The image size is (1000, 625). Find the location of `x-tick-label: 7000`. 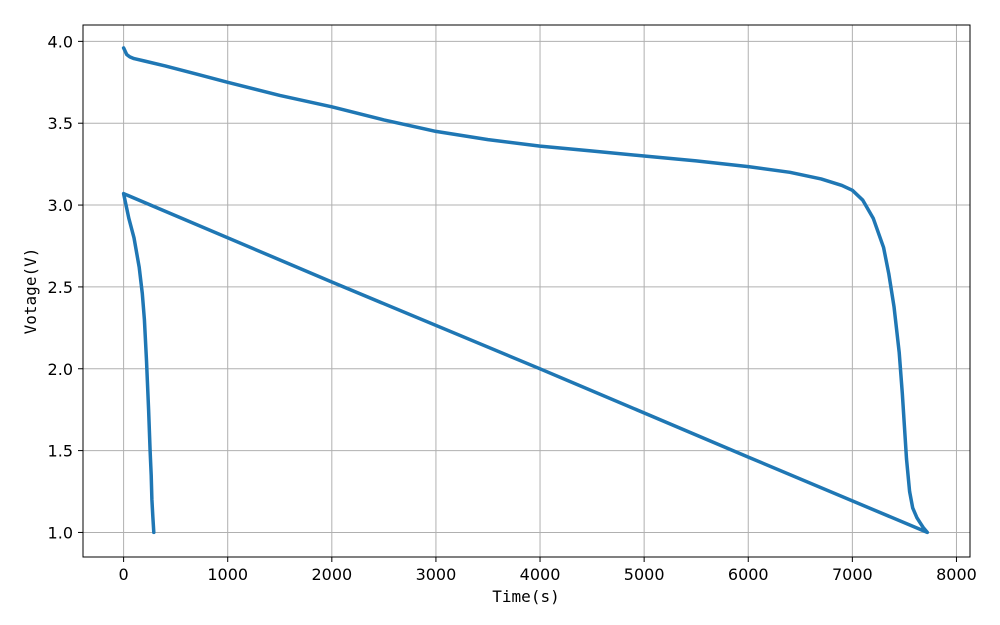

x-tick-label: 7000 is located at coordinates (852, 574).